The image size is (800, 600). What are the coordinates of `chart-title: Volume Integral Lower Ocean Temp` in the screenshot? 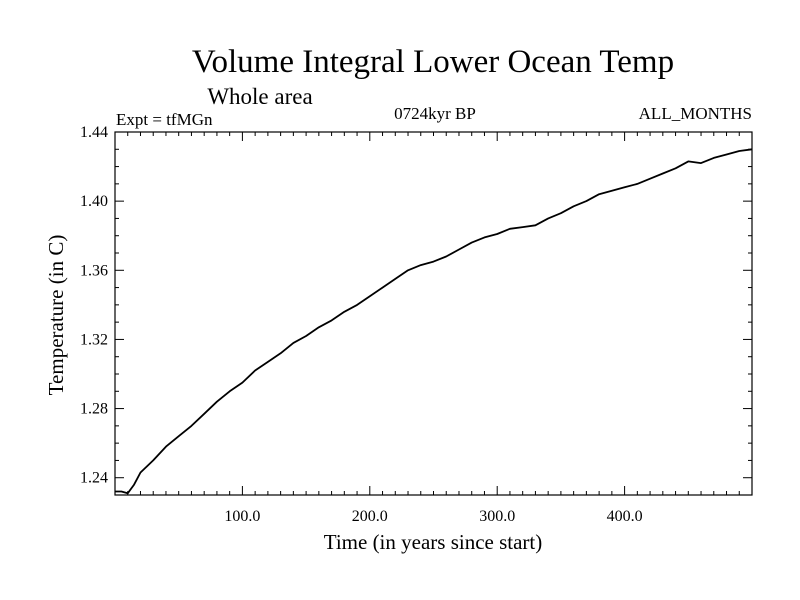 It's located at (433, 62).